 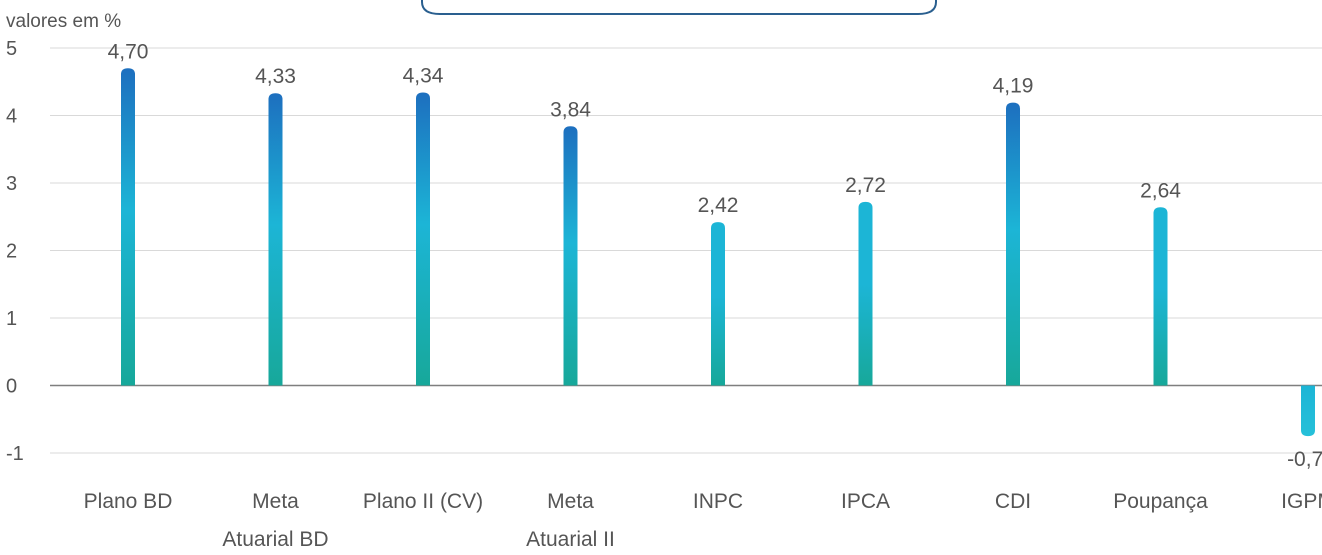 What do you see at coordinates (865, 501) in the screenshot?
I see `category-label-5: IPCA` at bounding box center [865, 501].